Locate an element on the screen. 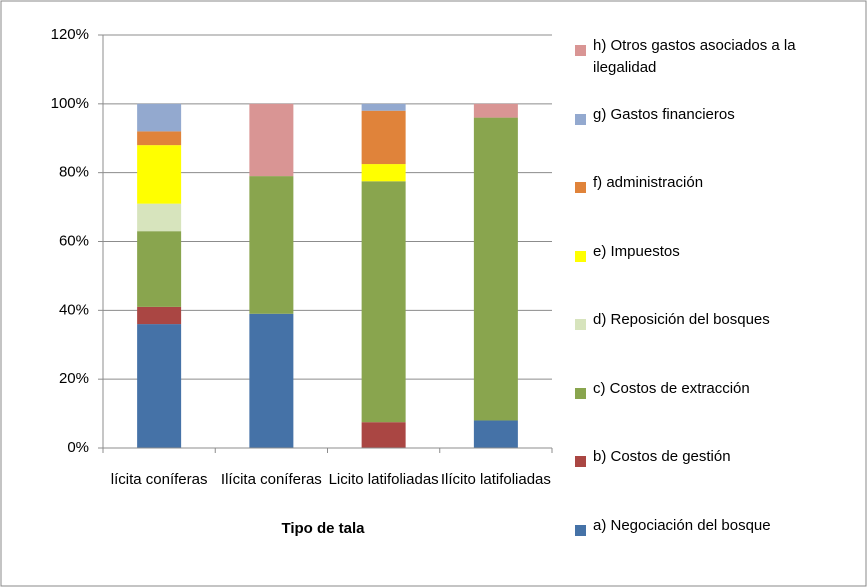  legend-label: g) Gastos financieros is located at coordinates (664, 114).